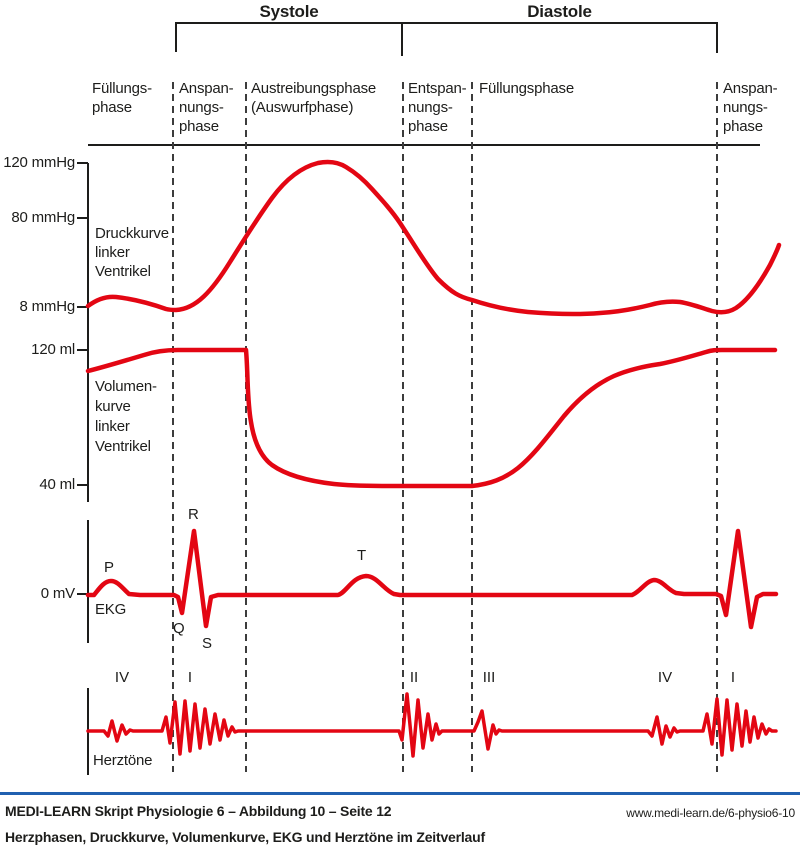  What do you see at coordinates (39, 162) in the screenshot?
I see `pressure-tick-120mmhg: 120 mmHg` at bounding box center [39, 162].